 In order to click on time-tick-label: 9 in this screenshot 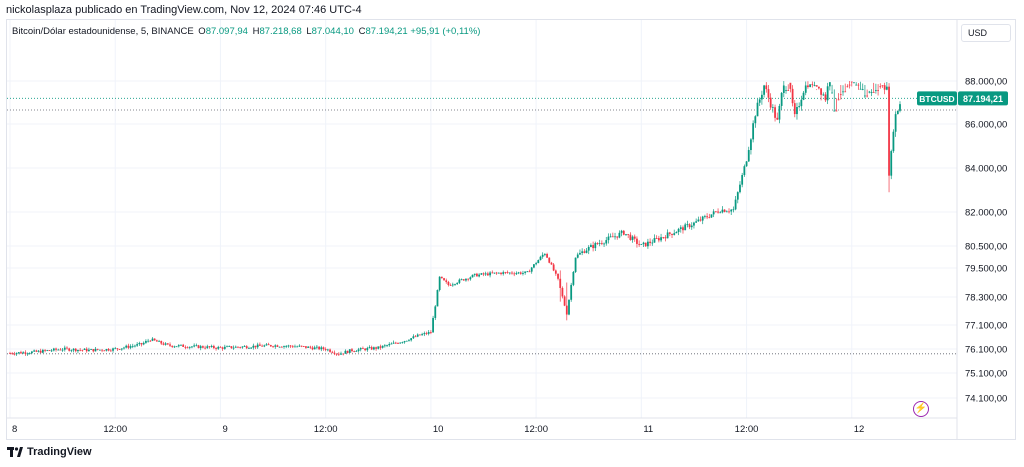, I will do `click(224, 429)`.